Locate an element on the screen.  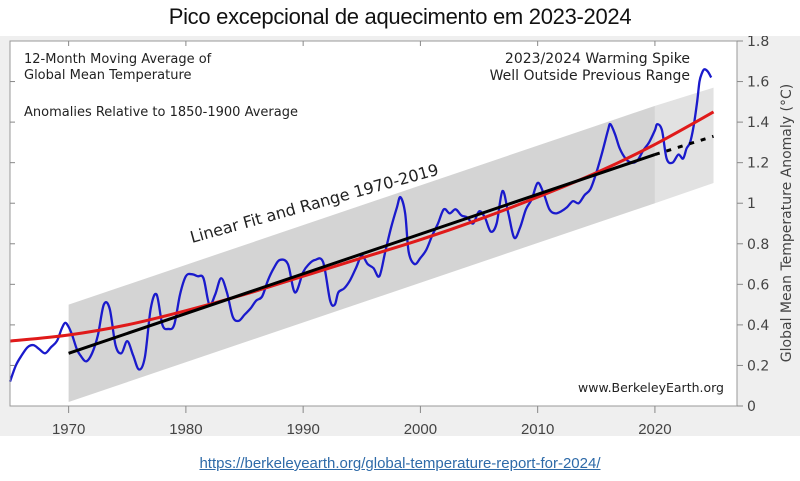
y-tick-label: 1.8 is located at coordinates (758, 43).